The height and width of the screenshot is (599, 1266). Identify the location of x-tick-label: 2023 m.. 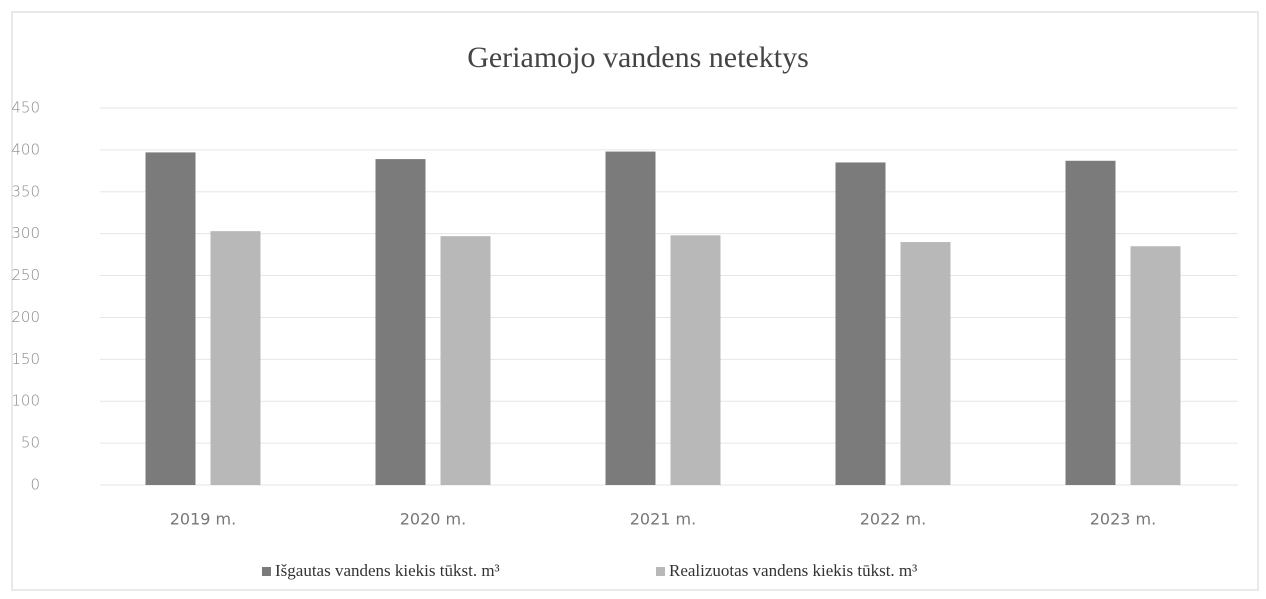
(1123, 519).